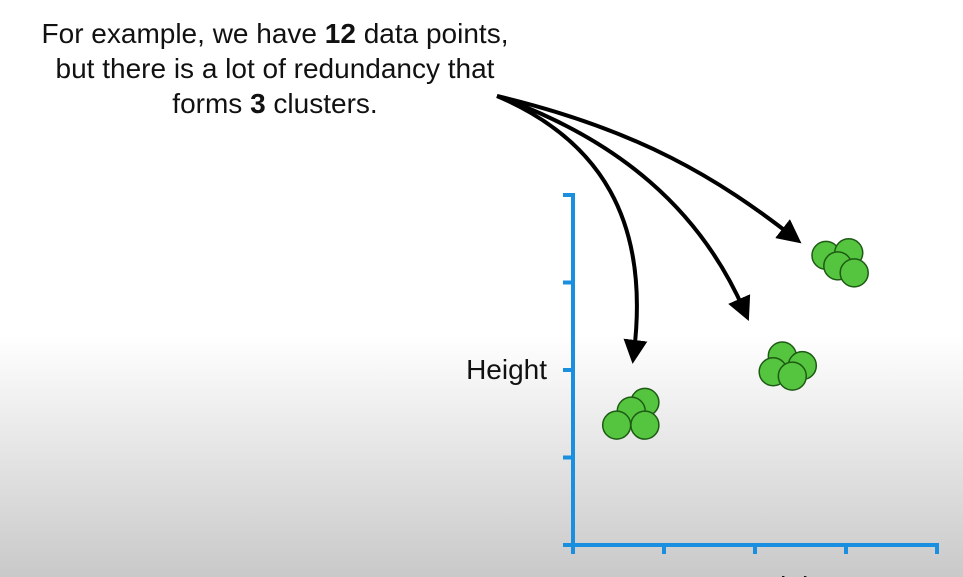 The height and width of the screenshot is (577, 963). I want to click on annotation-bold: 3, so click(258, 103).